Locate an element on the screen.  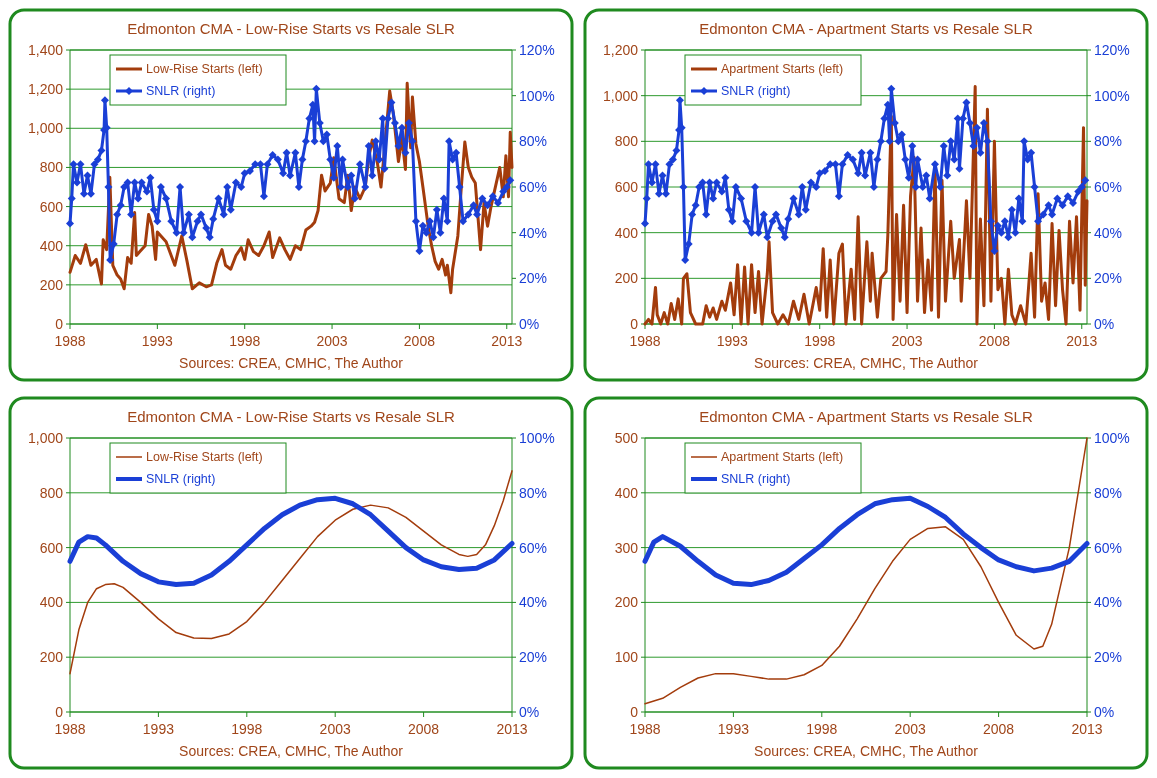
y-tick-label: 1,400 is located at coordinates (45, 50).